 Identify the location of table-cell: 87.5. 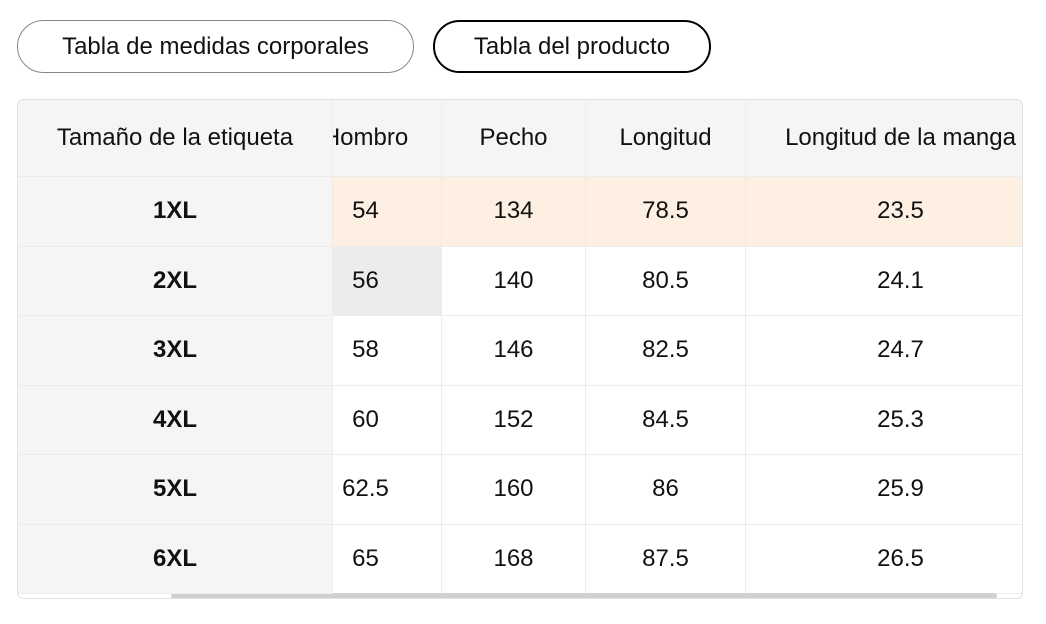
(666, 559).